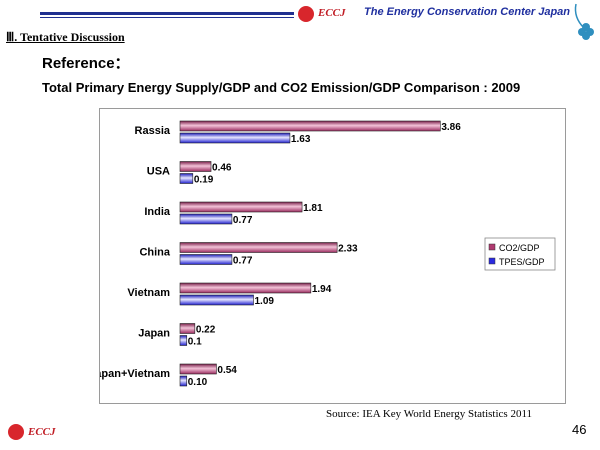  Describe the element at coordinates (154, 253) in the screenshot. I see `category-label-china: China` at that location.